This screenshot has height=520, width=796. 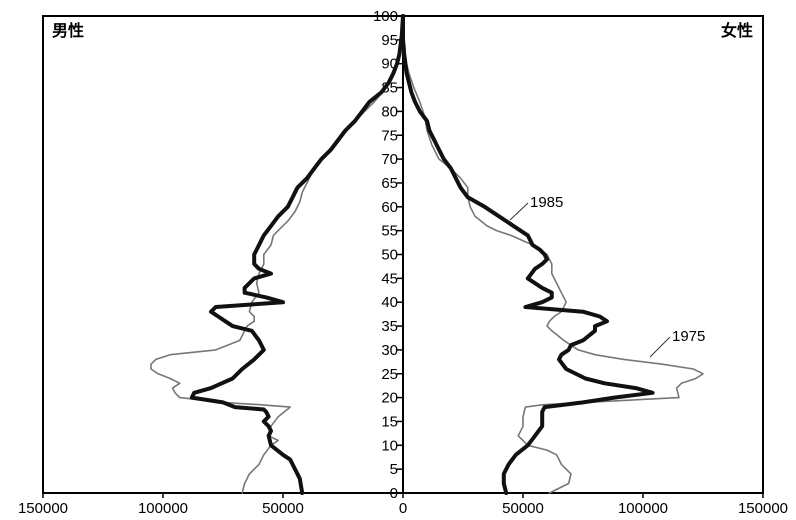 What do you see at coordinates (519, 211) in the screenshot?
I see `series-label-1985-leader` at bounding box center [519, 211].